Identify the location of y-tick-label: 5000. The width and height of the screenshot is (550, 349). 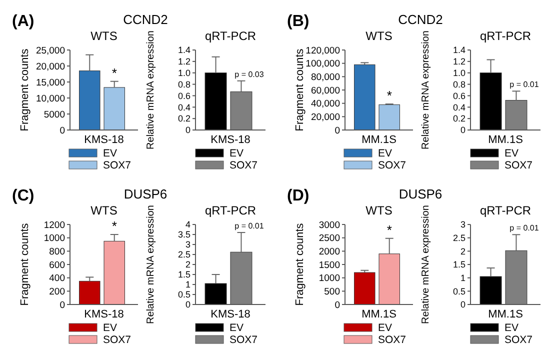
(54, 114).